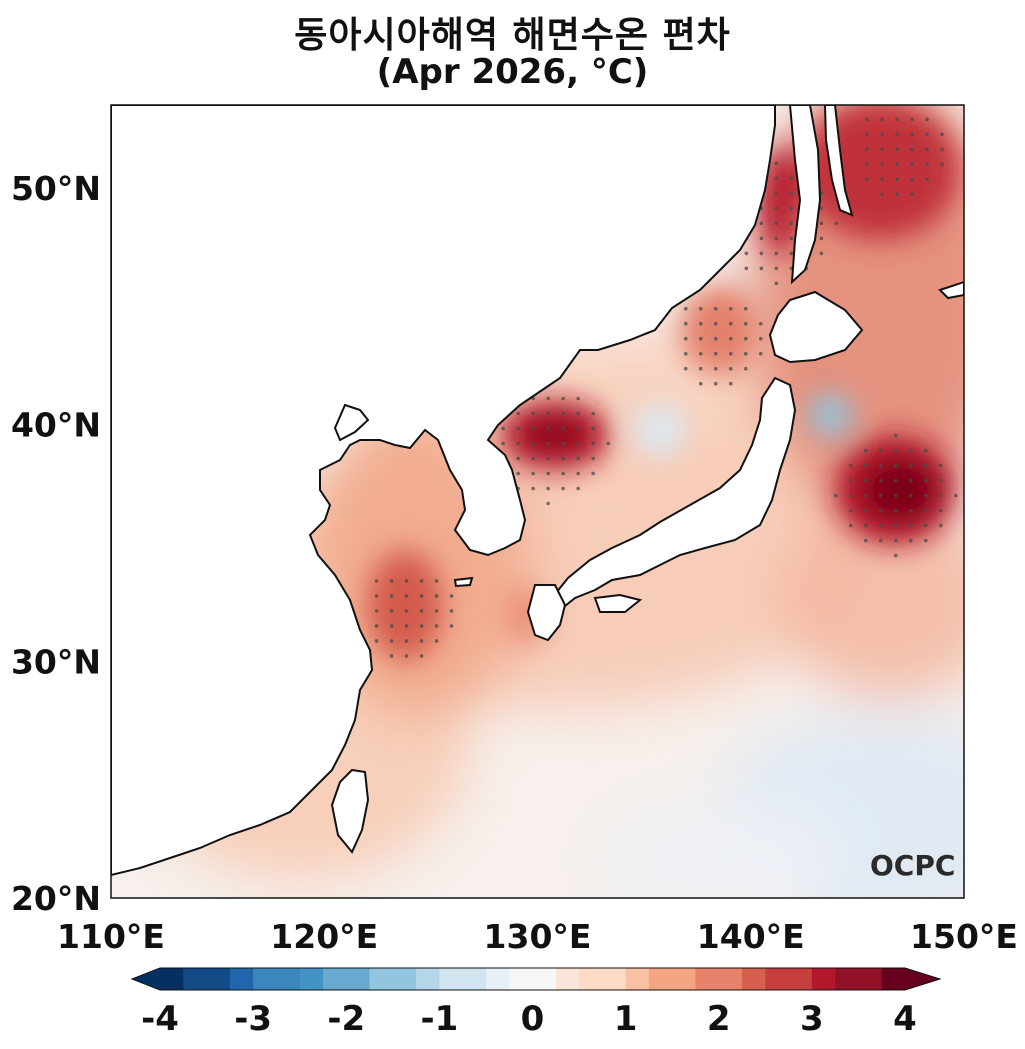  I want to click on colorbar-tick-label: 0, so click(533, 1019).